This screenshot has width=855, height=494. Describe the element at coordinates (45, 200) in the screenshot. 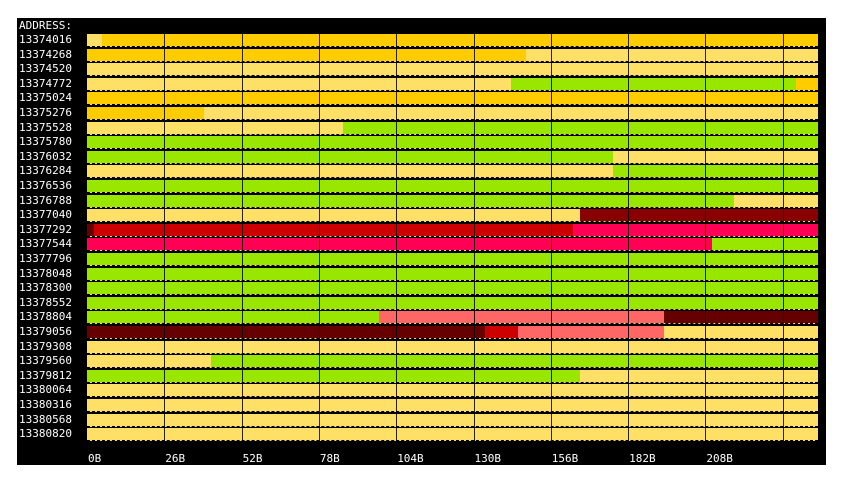

I see `row-address-label: 13376788` at that location.